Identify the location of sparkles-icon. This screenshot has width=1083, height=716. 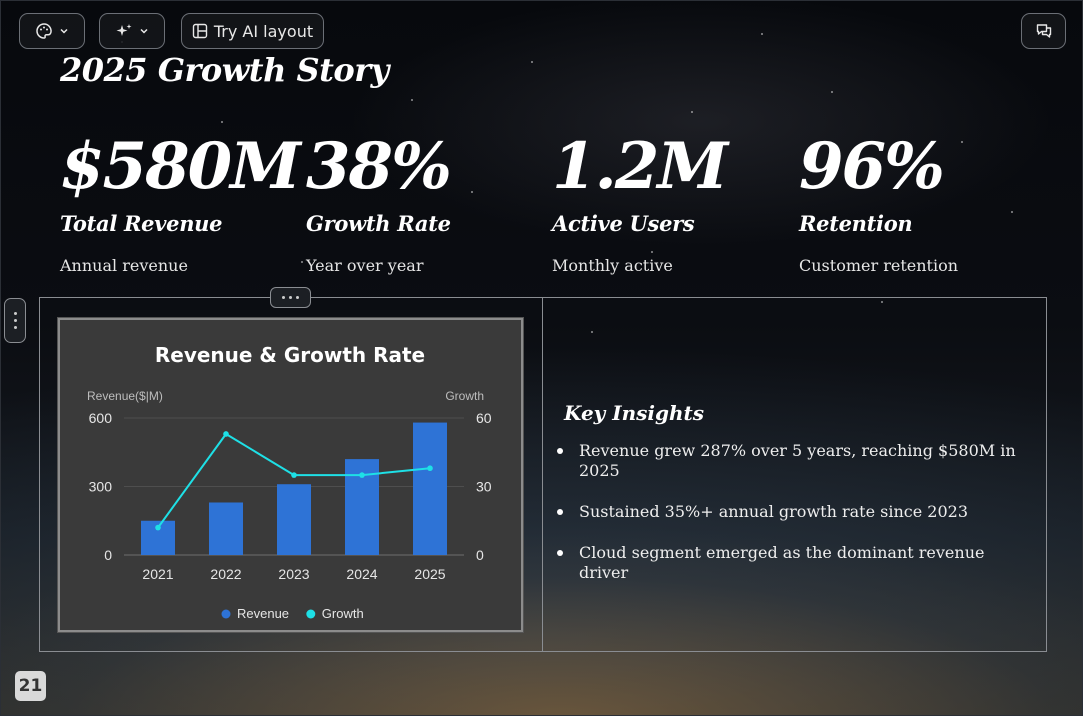
(124, 30).